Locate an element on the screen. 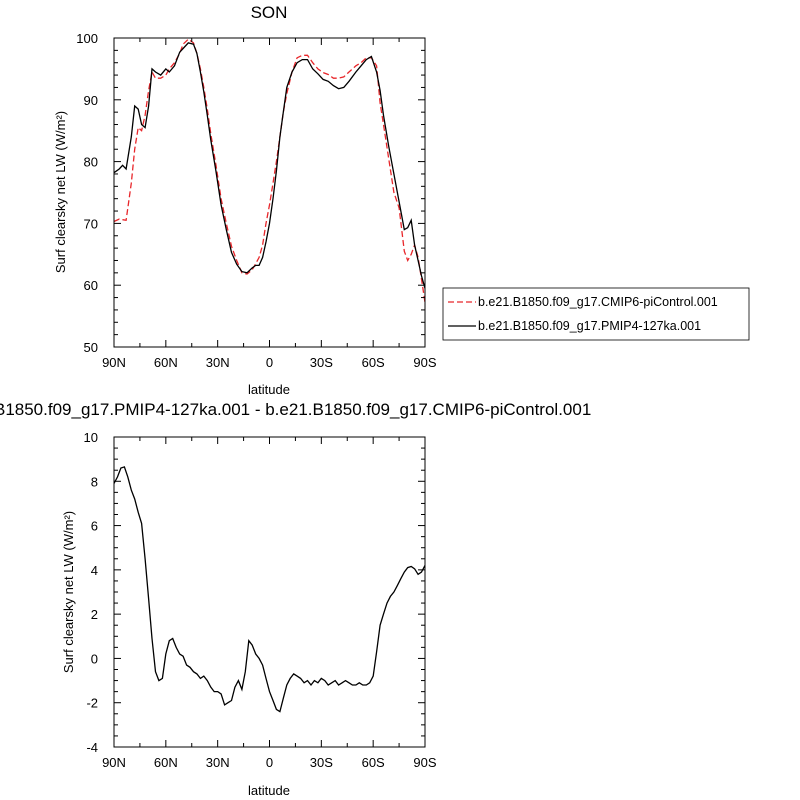  plot-area-bottom is located at coordinates (269, 589).